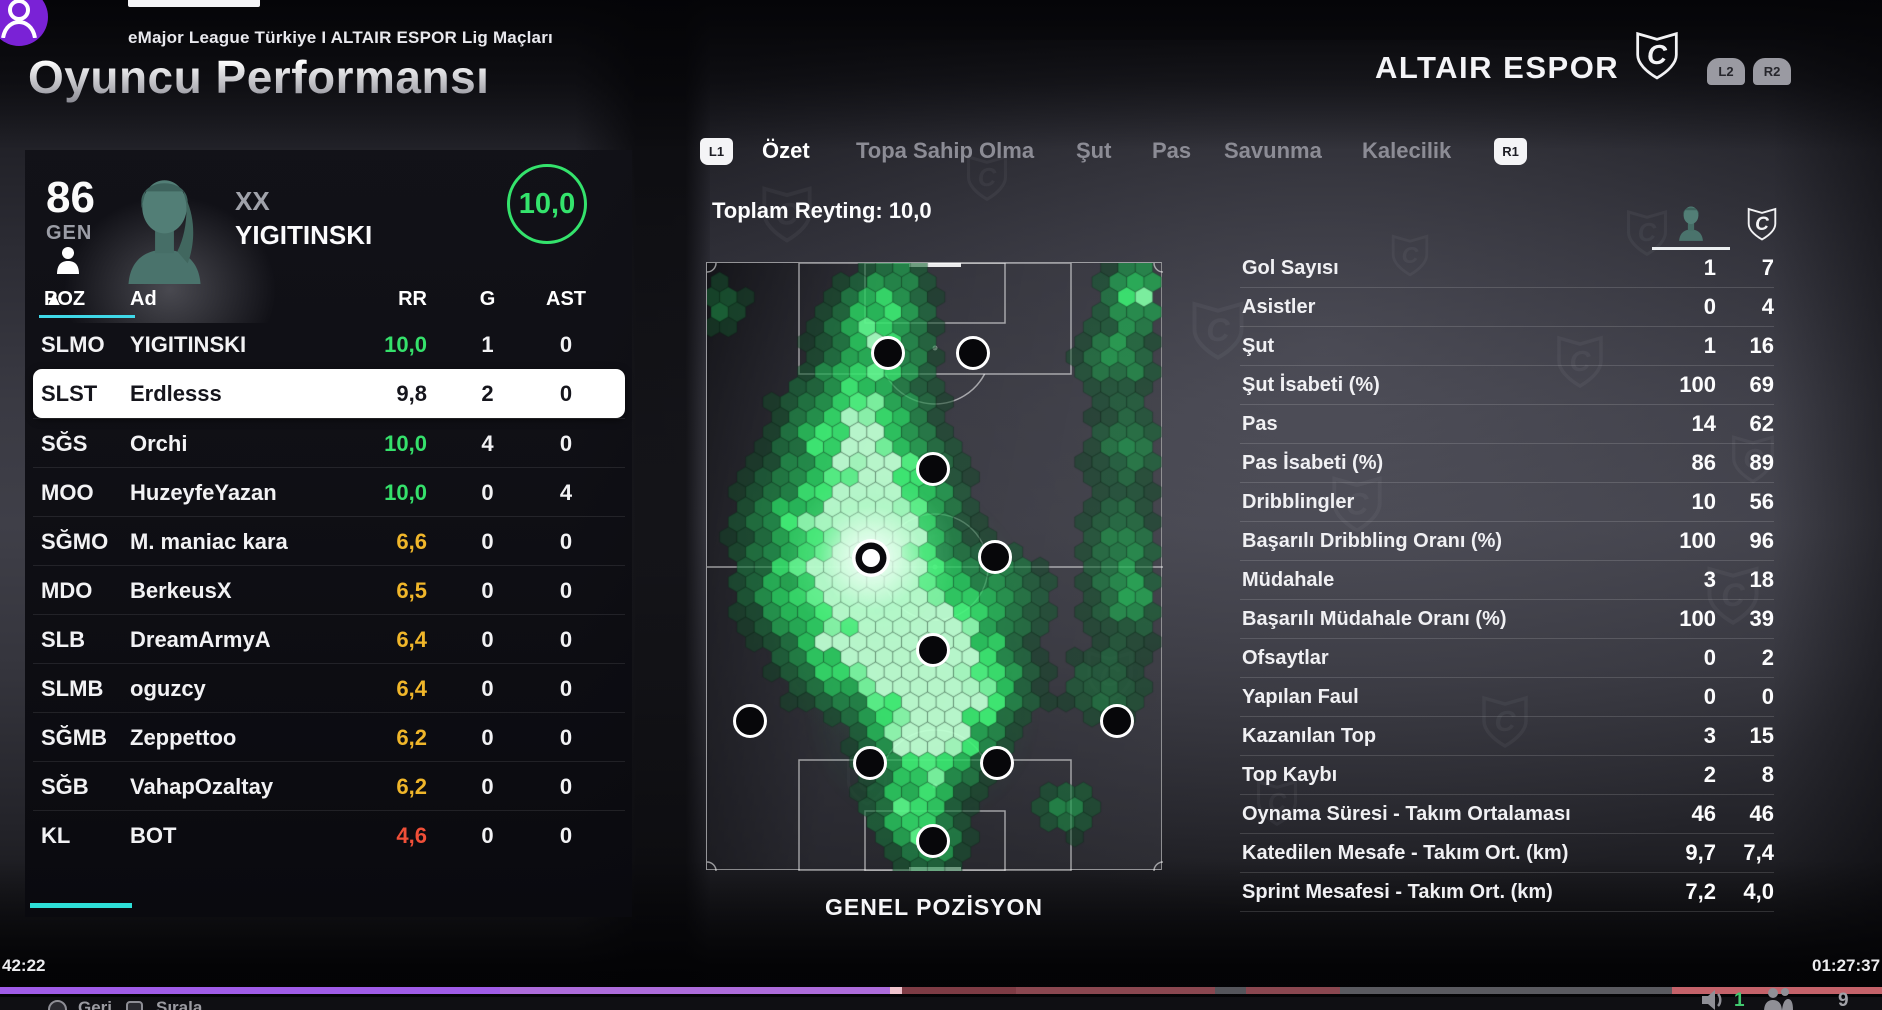 This screenshot has width=1882, height=1010. What do you see at coordinates (1510, 151) in the screenshot?
I see `r1-bumper-hint: R1` at bounding box center [1510, 151].